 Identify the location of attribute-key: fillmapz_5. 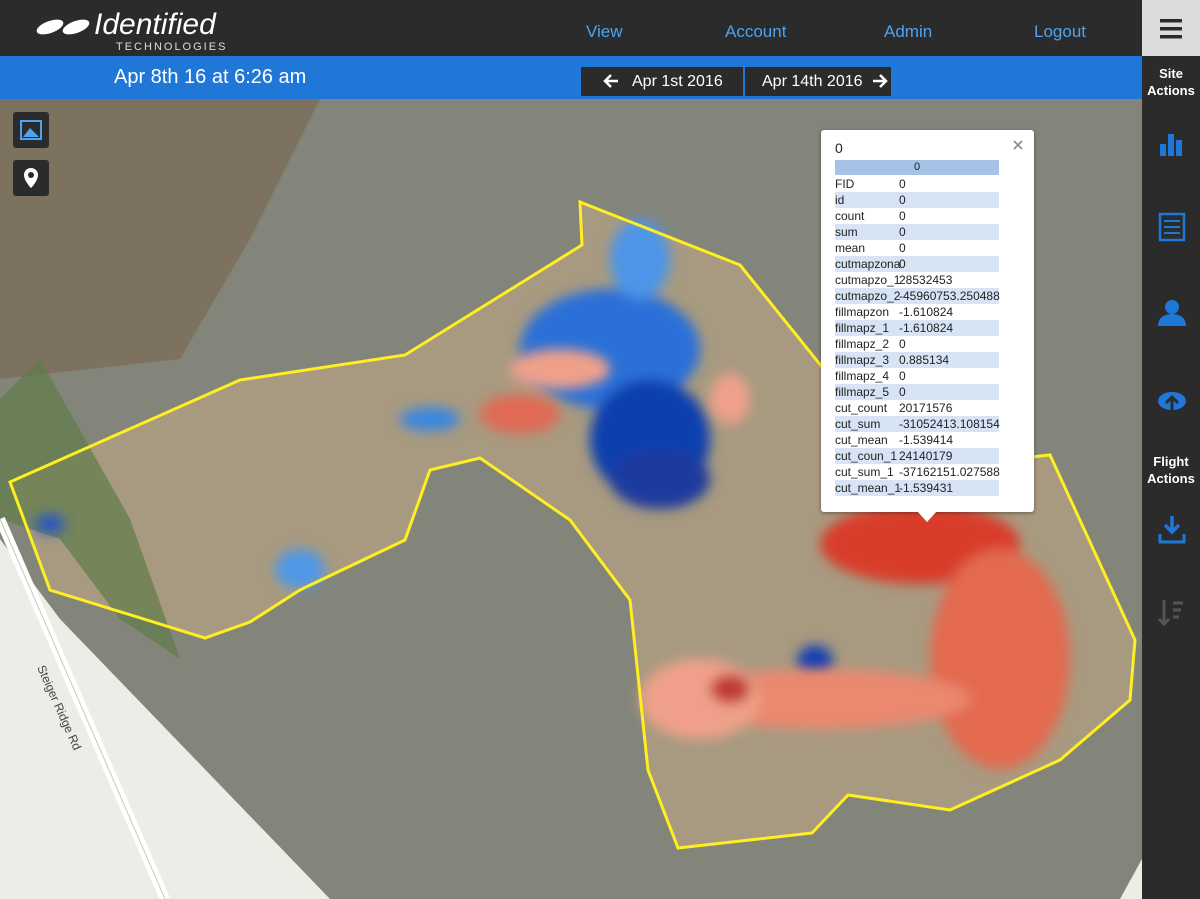
(862, 392).